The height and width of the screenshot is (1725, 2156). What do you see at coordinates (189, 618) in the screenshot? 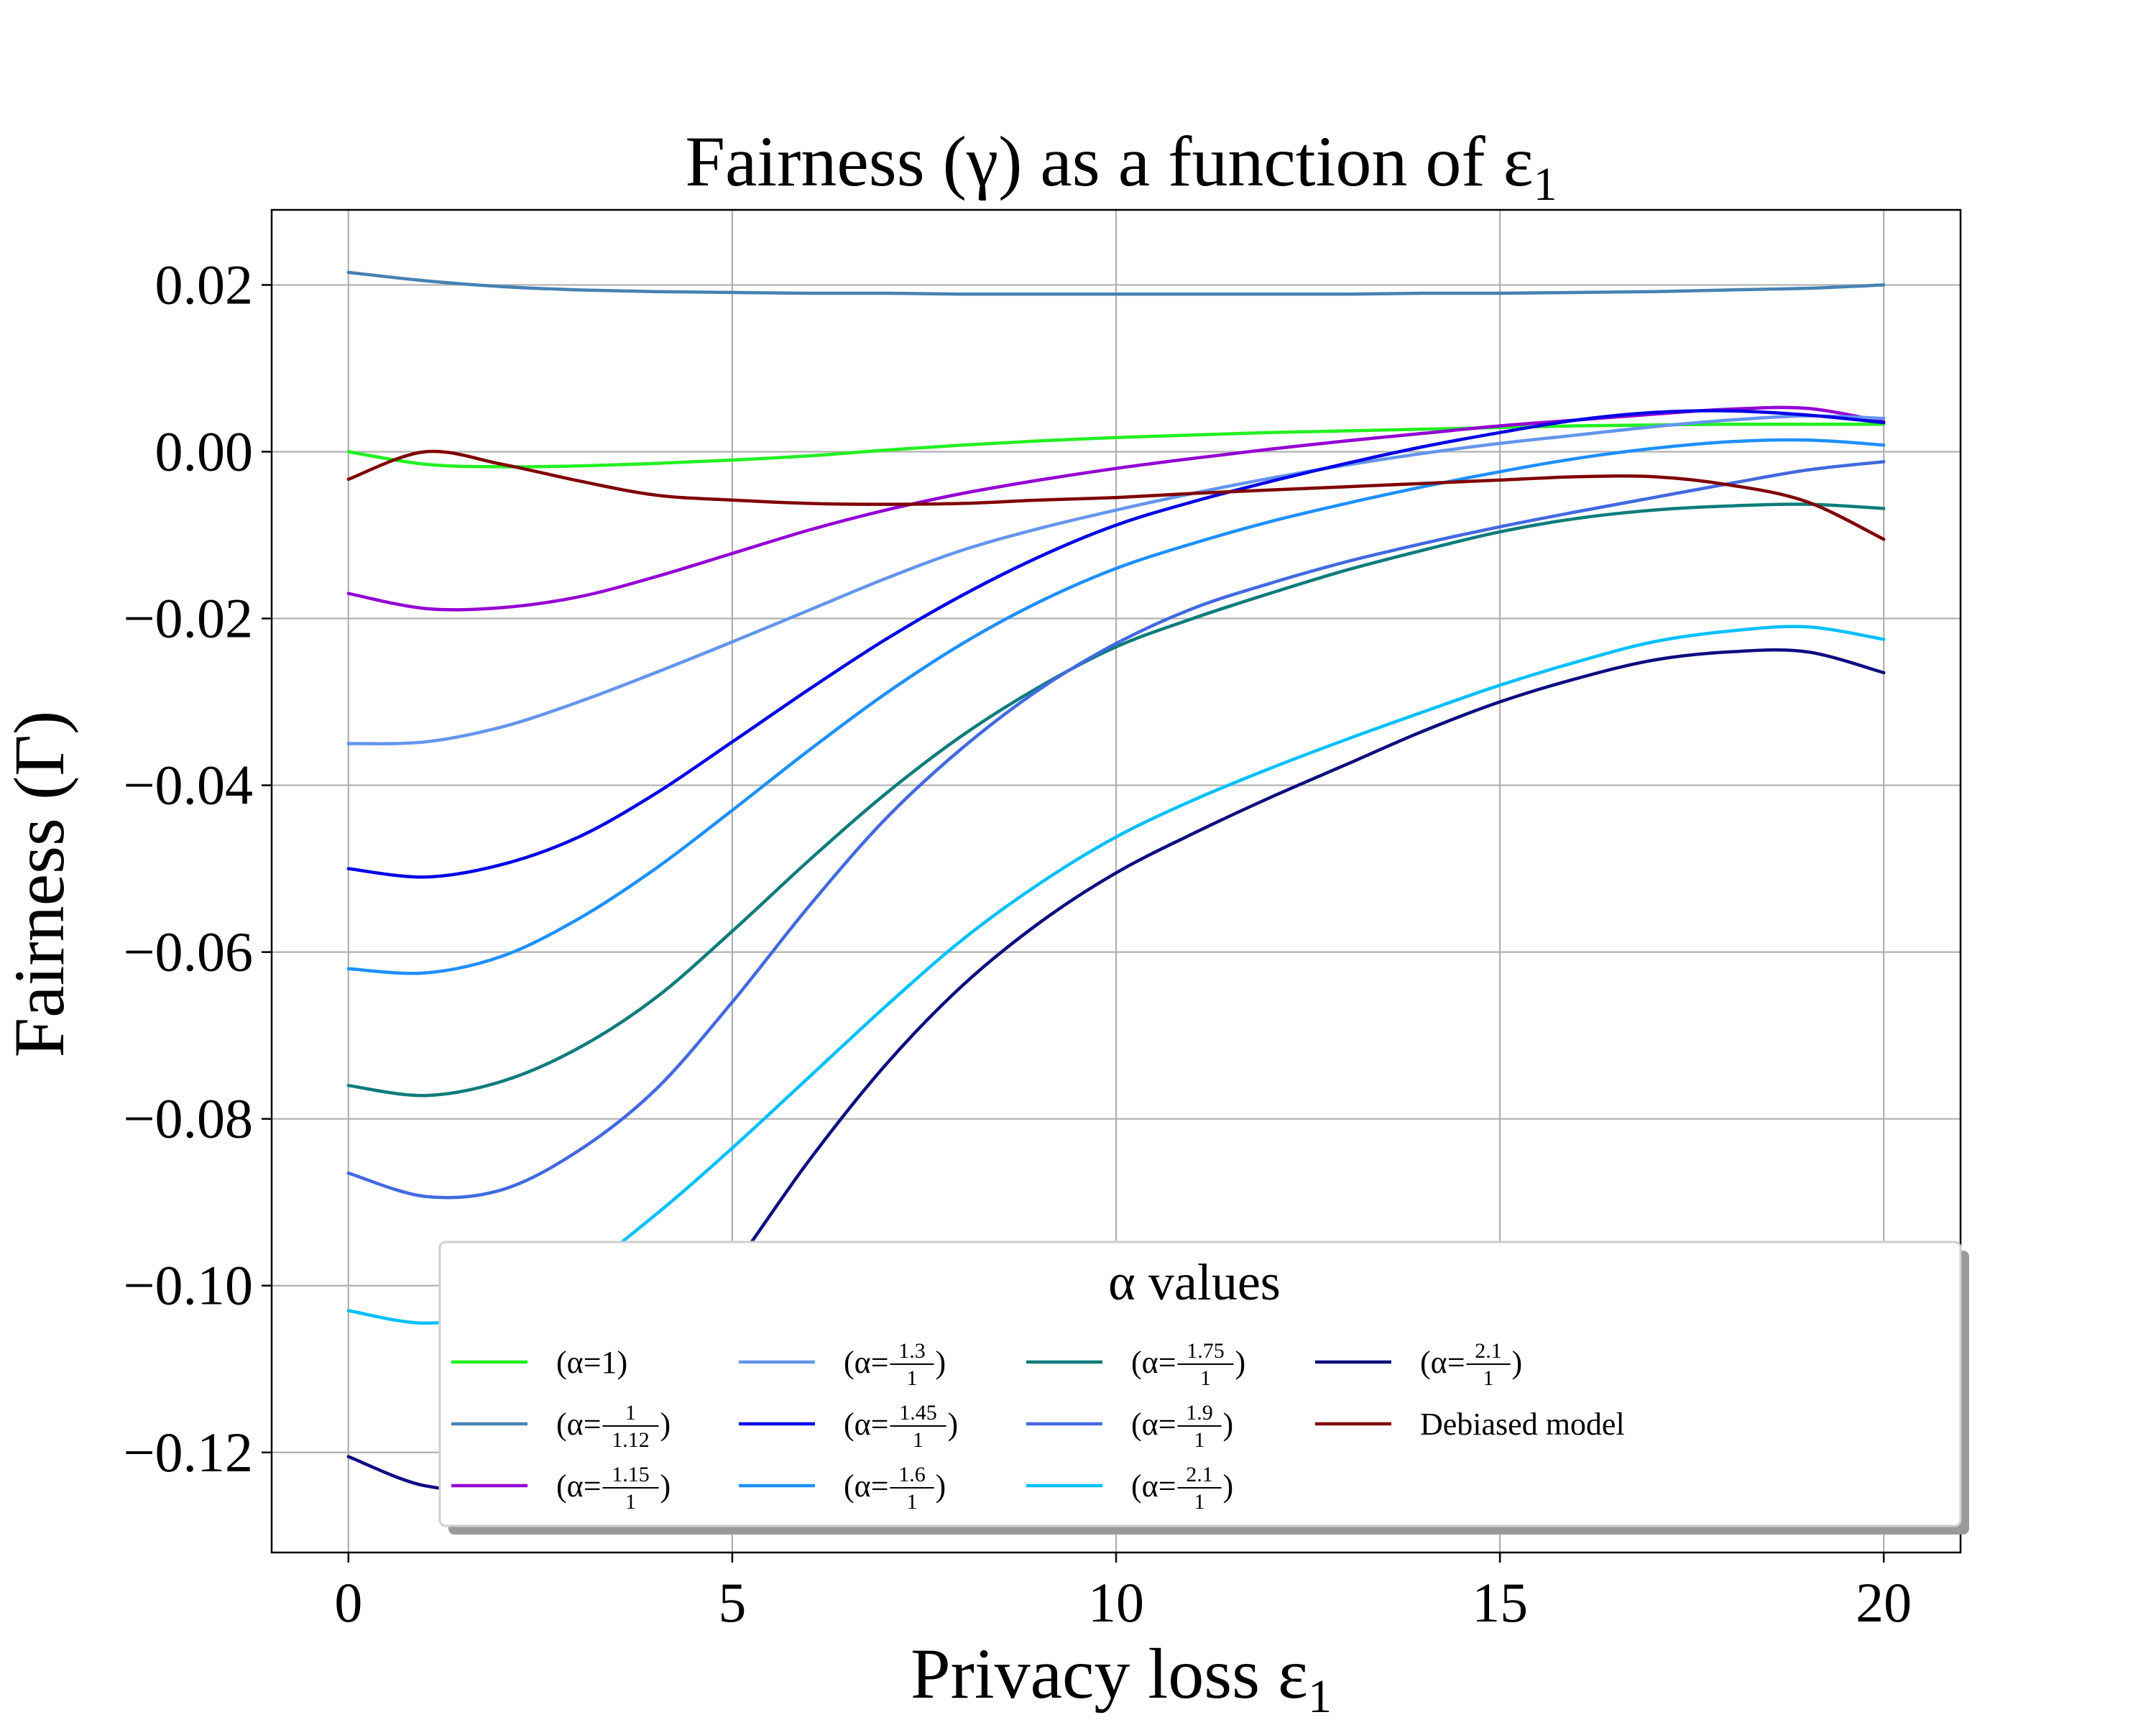
I see `y-tick-label: −0.02` at bounding box center [189, 618].